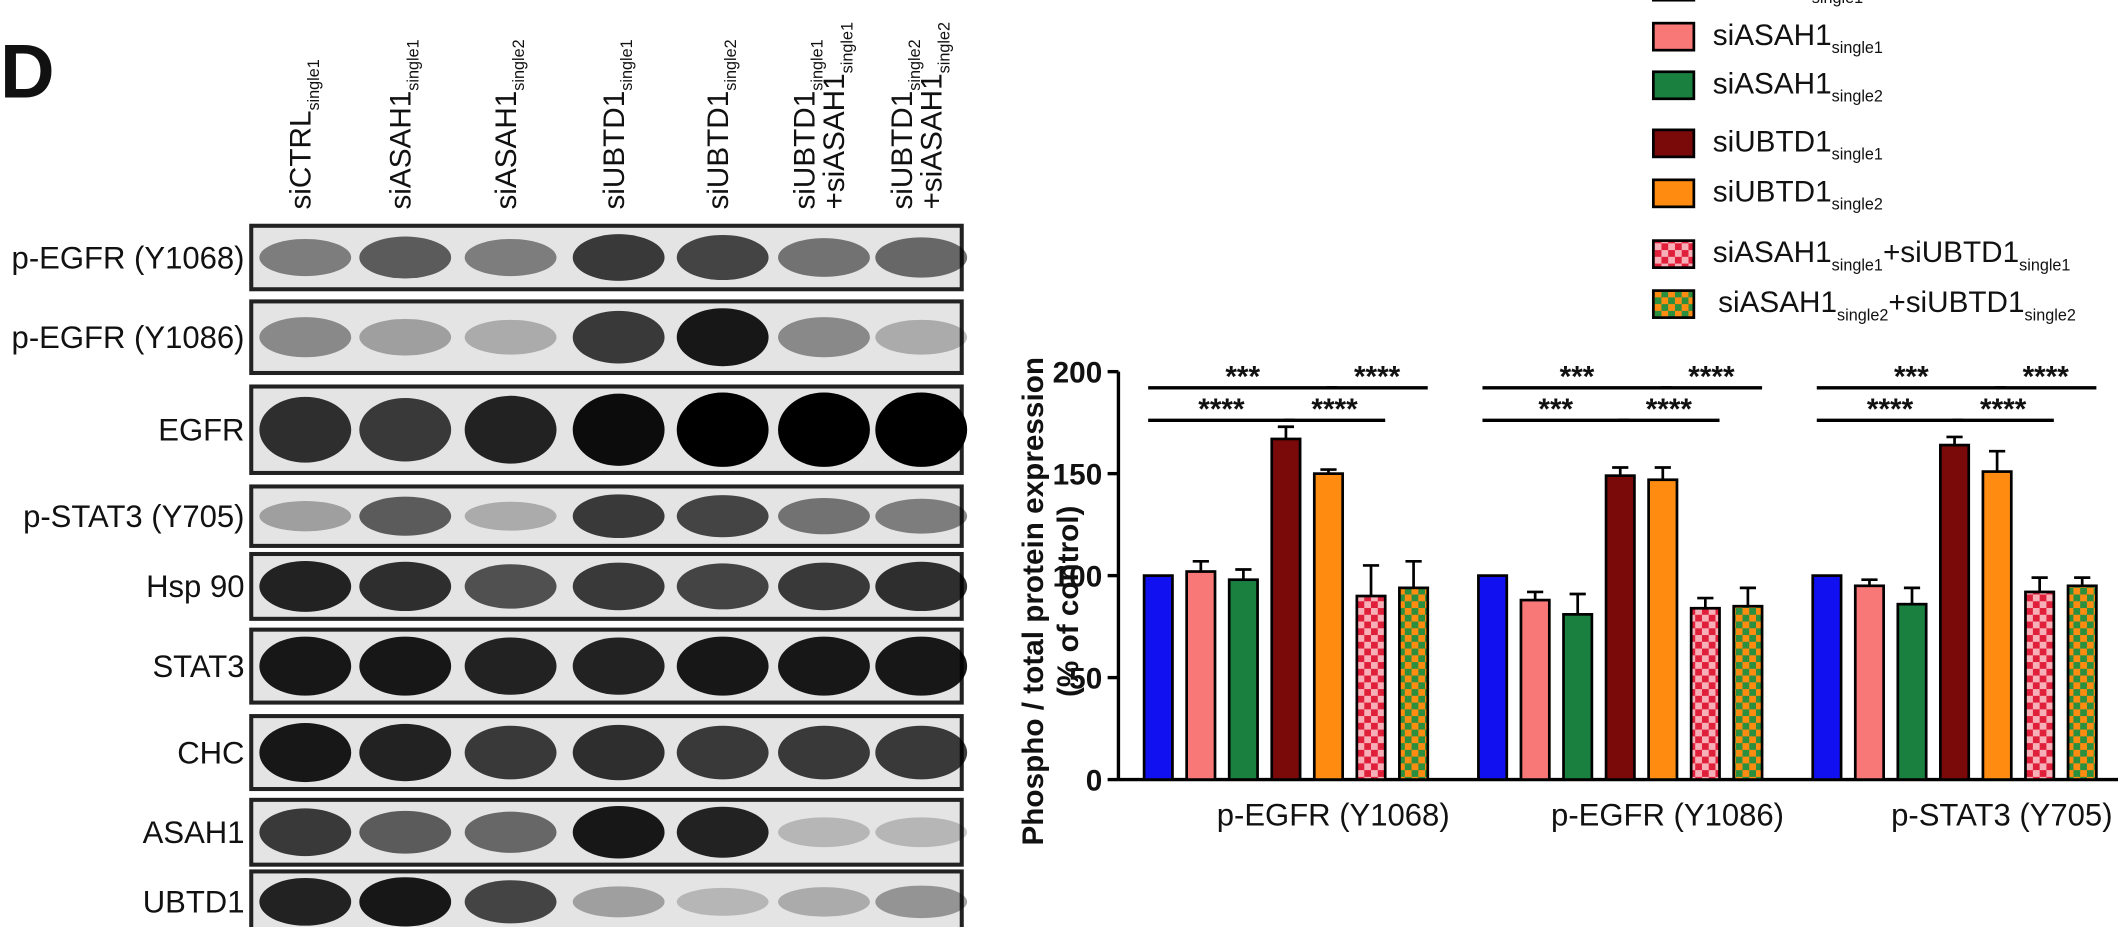 The width and height of the screenshot is (2118, 927). I want to click on x-tick-label: p-EGFR (Y1086), so click(1667, 815).